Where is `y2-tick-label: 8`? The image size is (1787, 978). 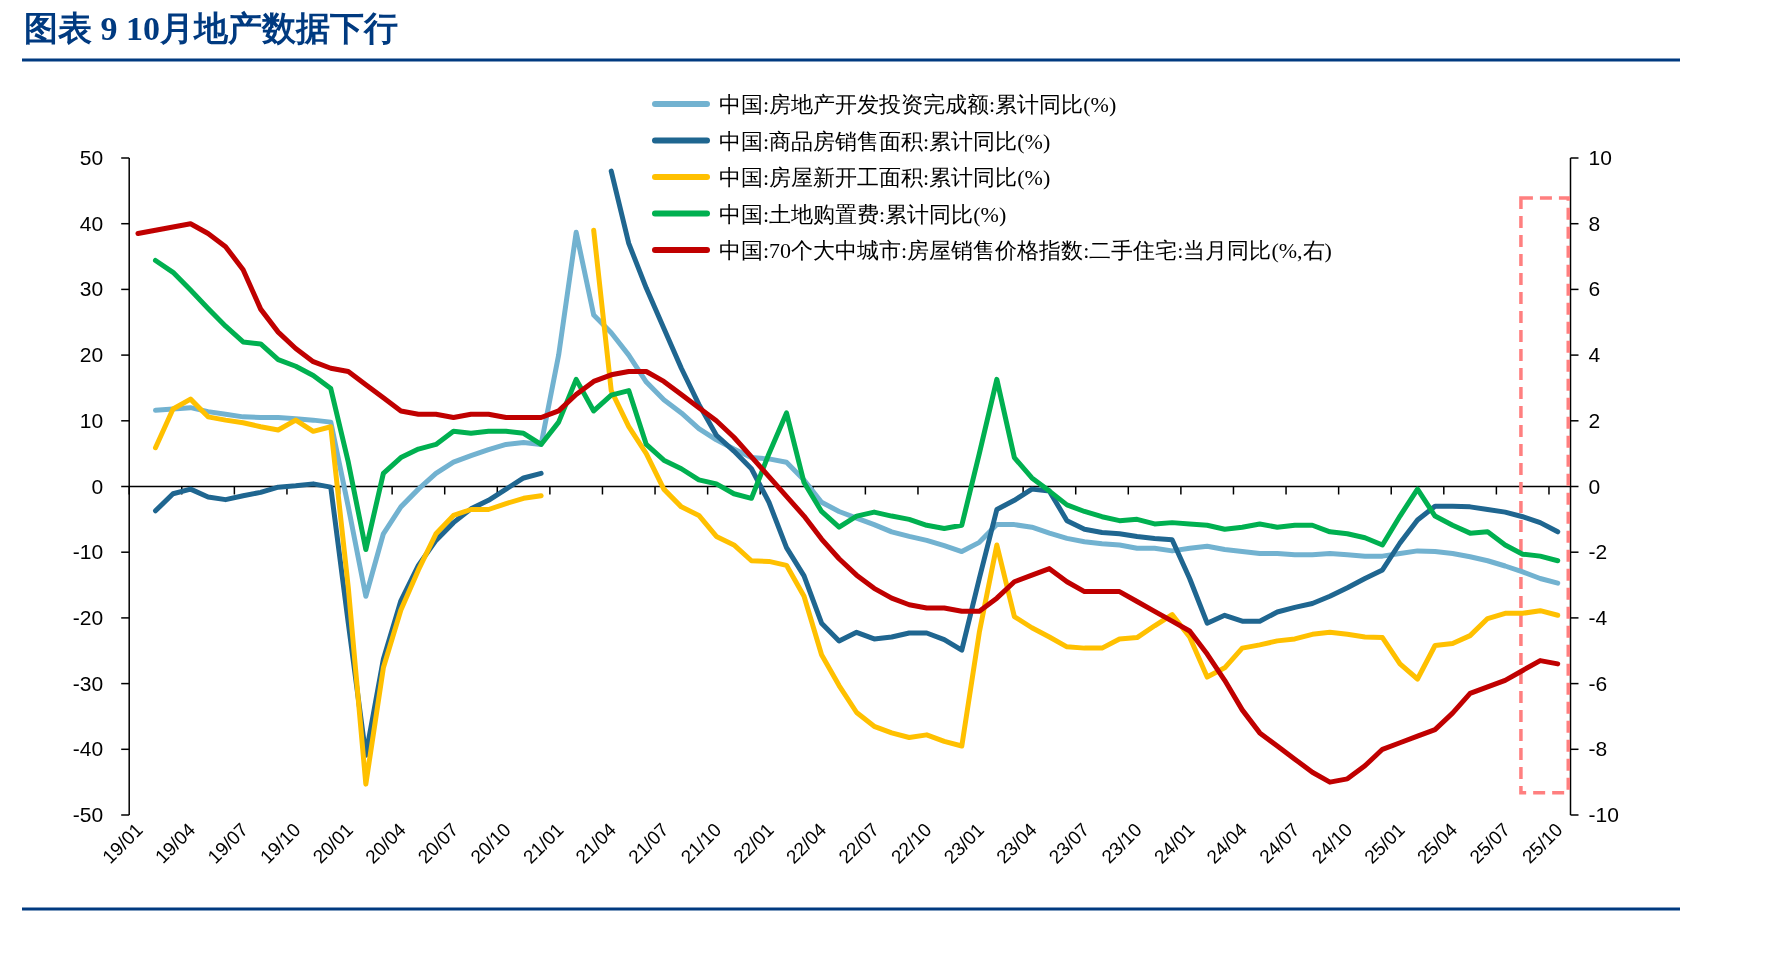 y2-tick-label: 8 is located at coordinates (1594, 223).